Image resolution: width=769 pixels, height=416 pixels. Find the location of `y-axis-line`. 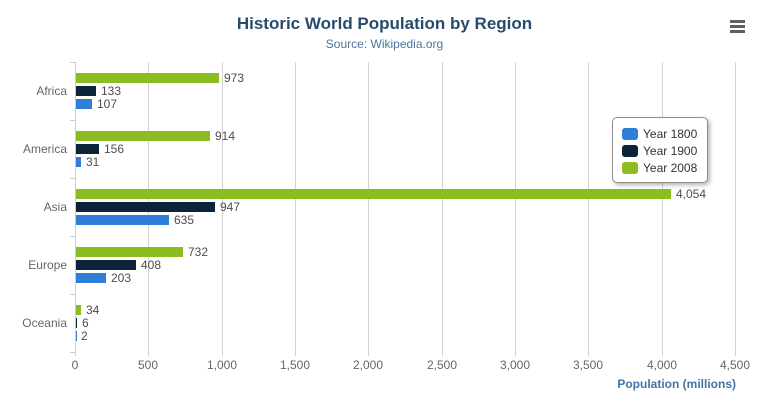

y-axis-line is located at coordinates (75, 209).